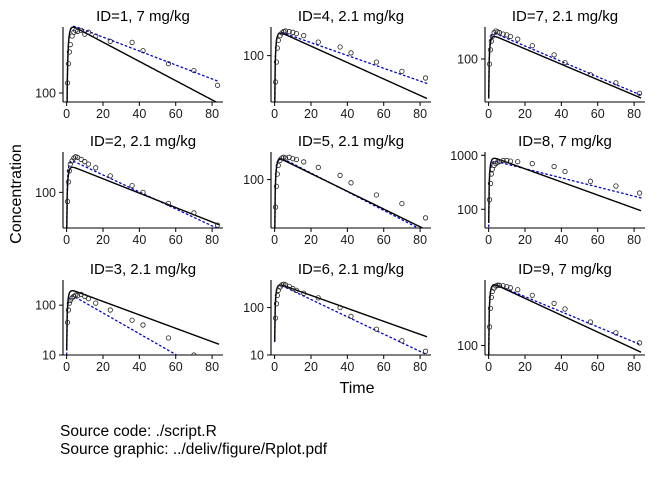 The width and height of the screenshot is (672, 480). What do you see at coordinates (16, 194) in the screenshot?
I see `y-axis-label: Concentration` at bounding box center [16, 194].